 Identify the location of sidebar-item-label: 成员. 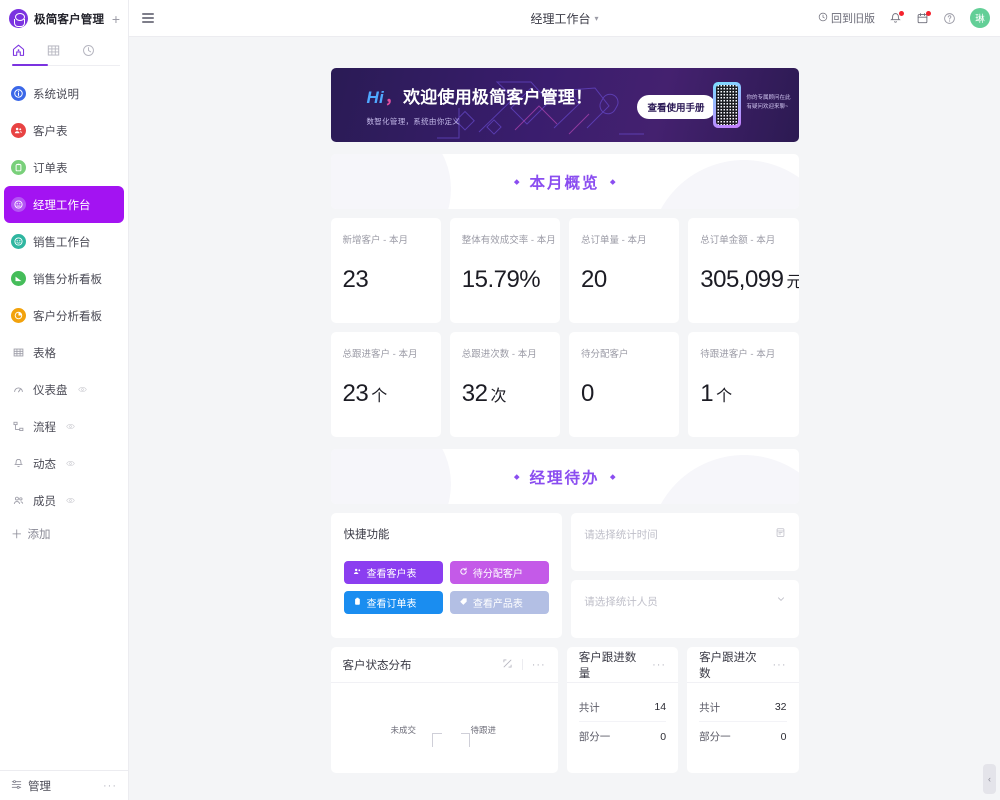
(44, 501).